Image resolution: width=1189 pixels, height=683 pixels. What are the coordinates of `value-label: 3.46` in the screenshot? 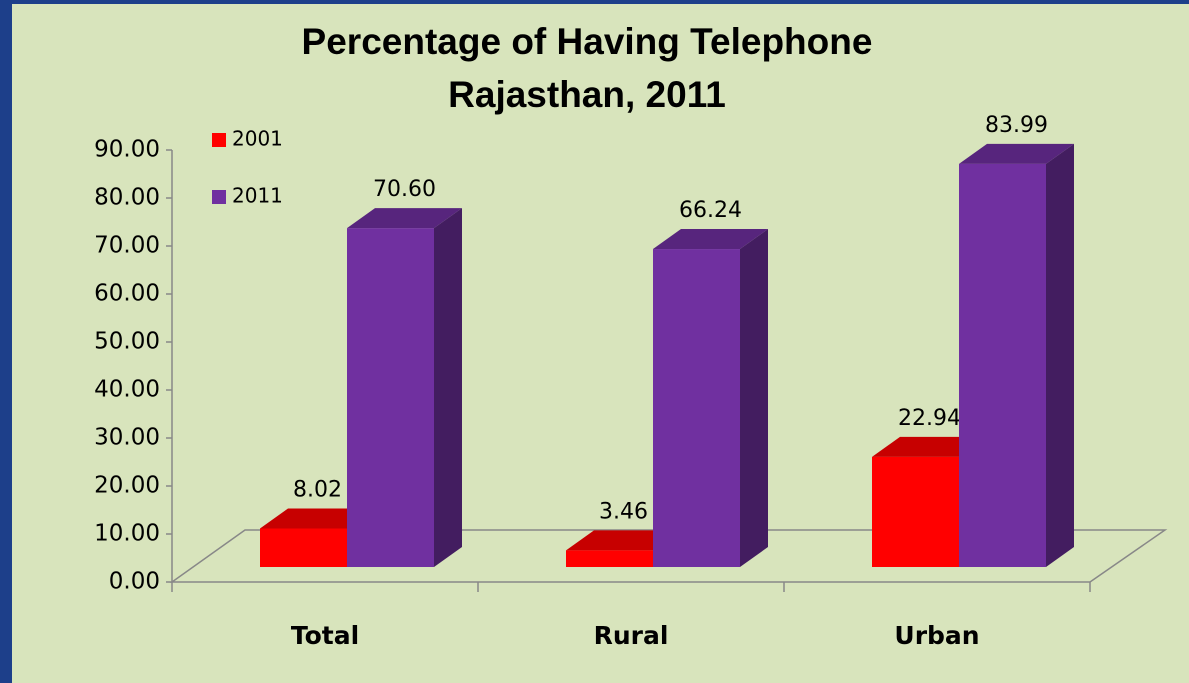 It's located at (623, 511).